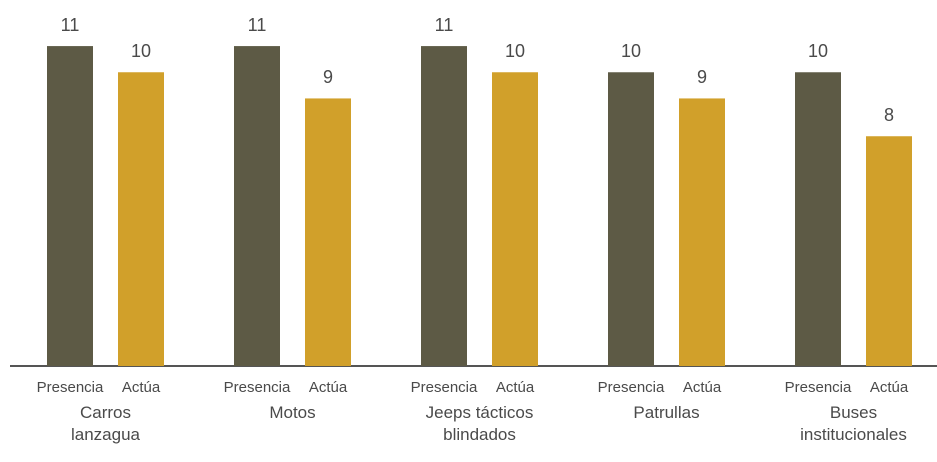 This screenshot has width=937, height=462. What do you see at coordinates (479, 423) in the screenshot?
I see `category-label: Jeeps tácticos blindados` at bounding box center [479, 423].